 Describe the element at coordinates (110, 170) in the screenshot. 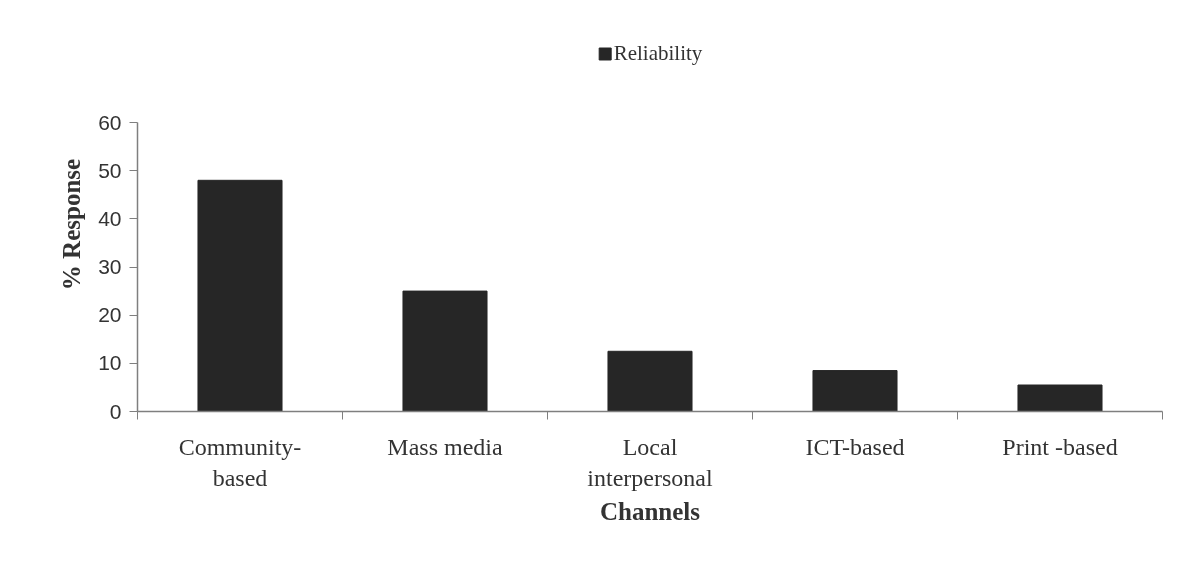

I see `y-tick-label: 50` at that location.